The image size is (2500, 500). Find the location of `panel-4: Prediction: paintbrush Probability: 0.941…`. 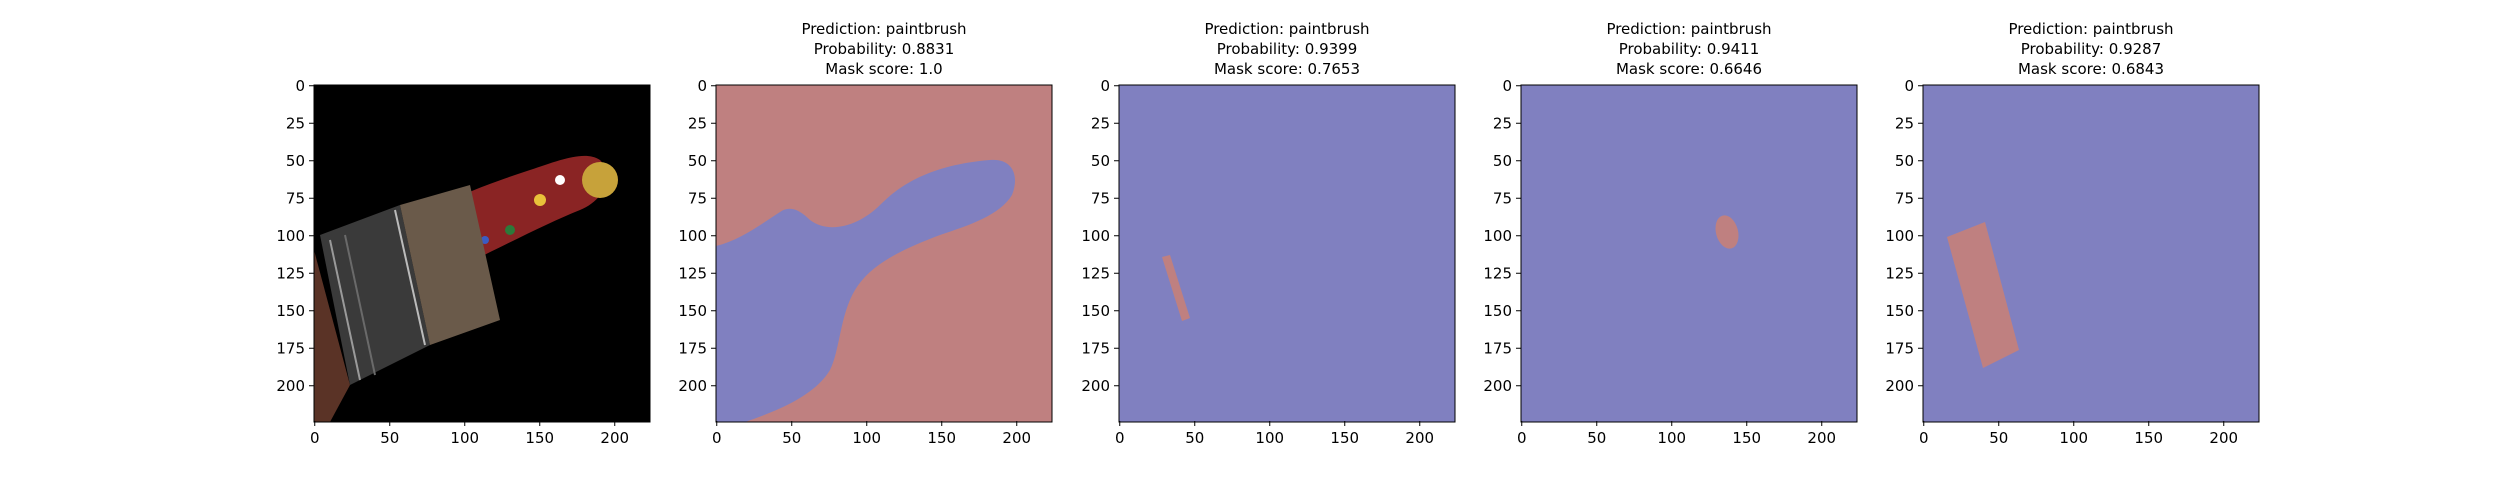

panel-4: Prediction: paintbrush Probability: 0.941… is located at coordinates (1670, 233).